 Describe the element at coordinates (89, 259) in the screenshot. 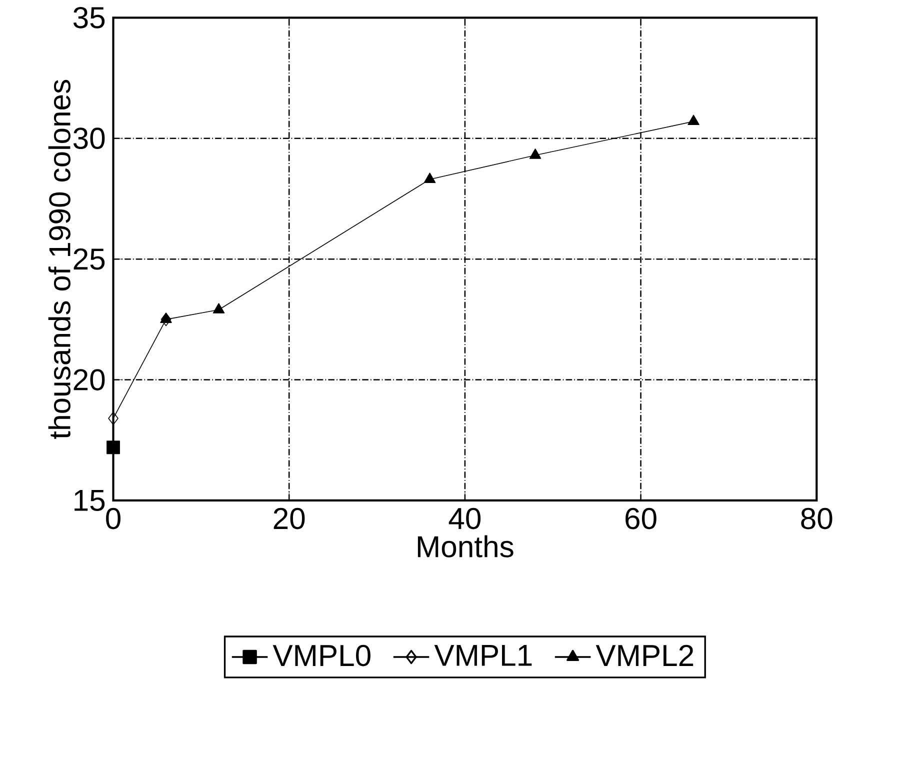

I see `y-tick-label: 25` at that location.